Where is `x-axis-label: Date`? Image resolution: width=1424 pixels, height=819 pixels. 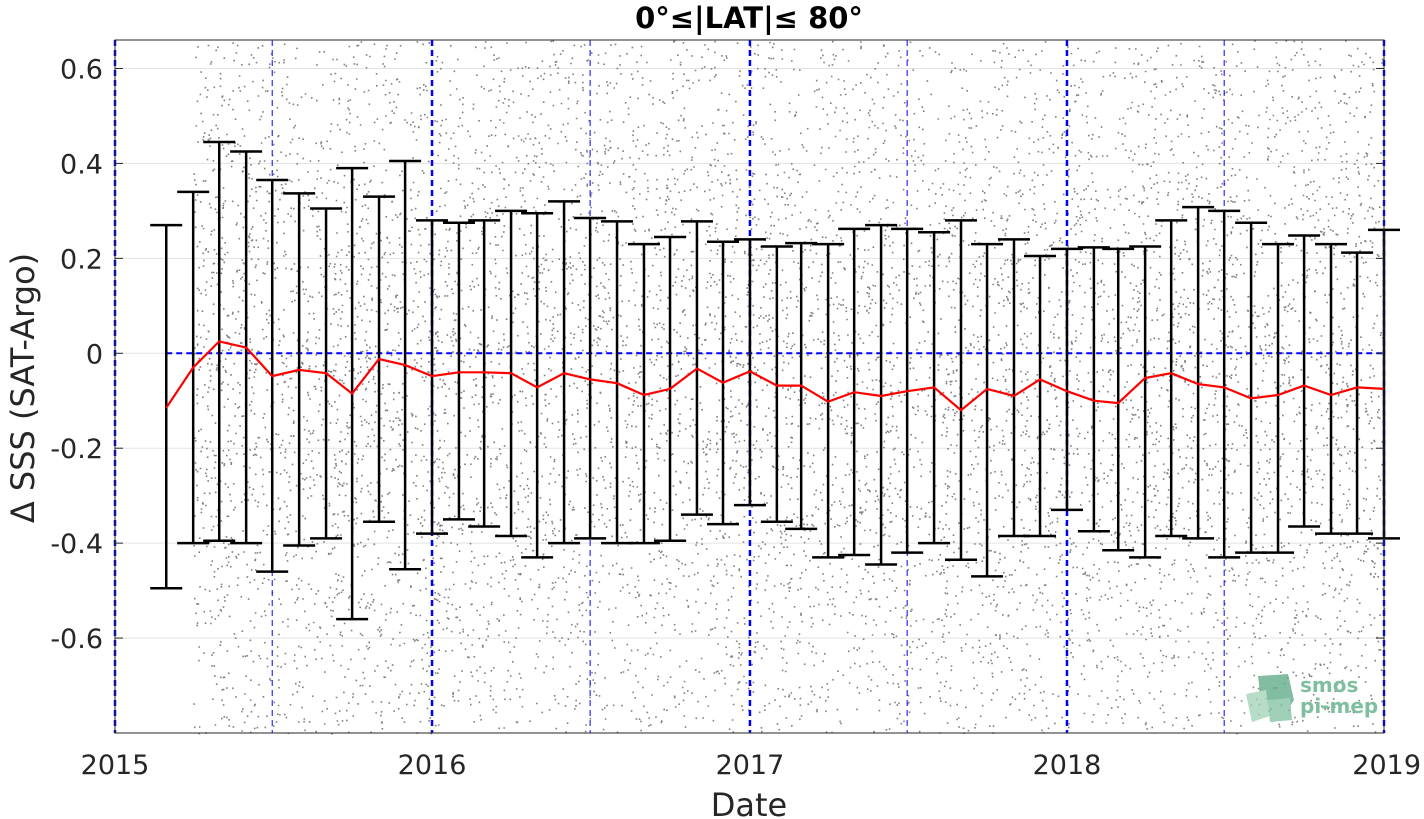
x-axis-label: Date is located at coordinates (749, 802).